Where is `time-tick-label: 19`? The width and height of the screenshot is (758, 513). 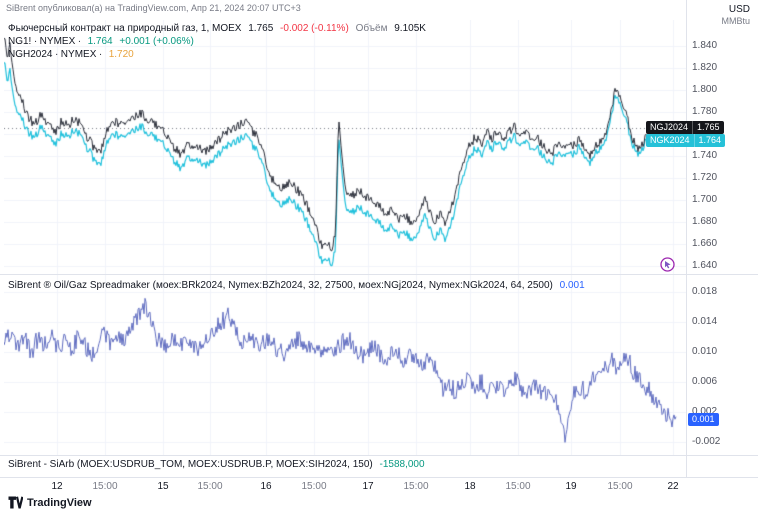 time-tick-label: 19 is located at coordinates (571, 486).